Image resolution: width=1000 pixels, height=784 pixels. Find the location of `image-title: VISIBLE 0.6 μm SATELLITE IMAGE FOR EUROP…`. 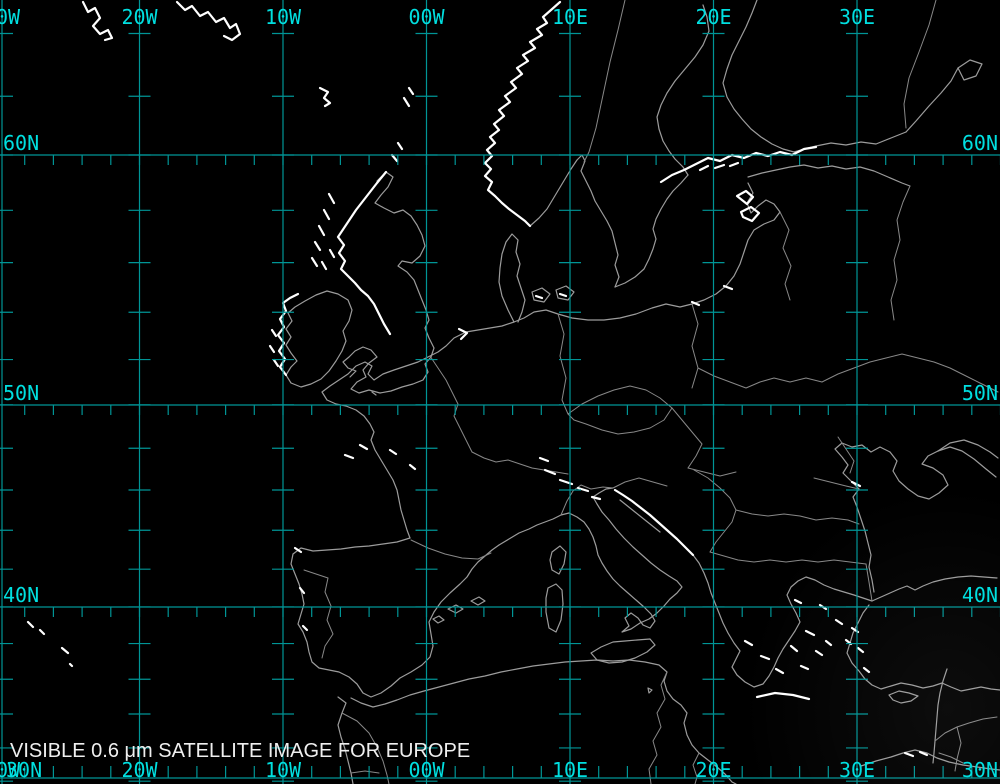

image-title: VISIBLE 0.6 μm SATELLITE IMAGE FOR EUROP… is located at coordinates (240, 751).